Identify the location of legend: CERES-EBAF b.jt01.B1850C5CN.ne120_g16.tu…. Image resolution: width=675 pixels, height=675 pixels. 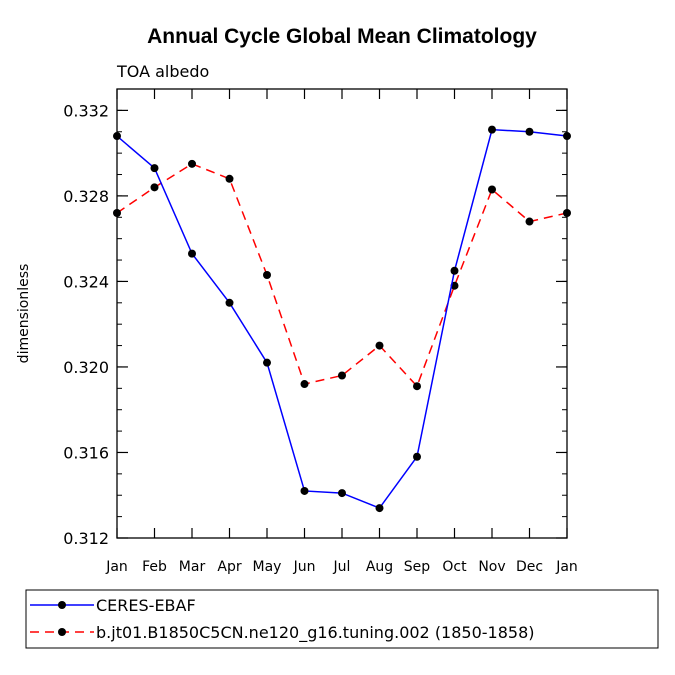
(342, 619).